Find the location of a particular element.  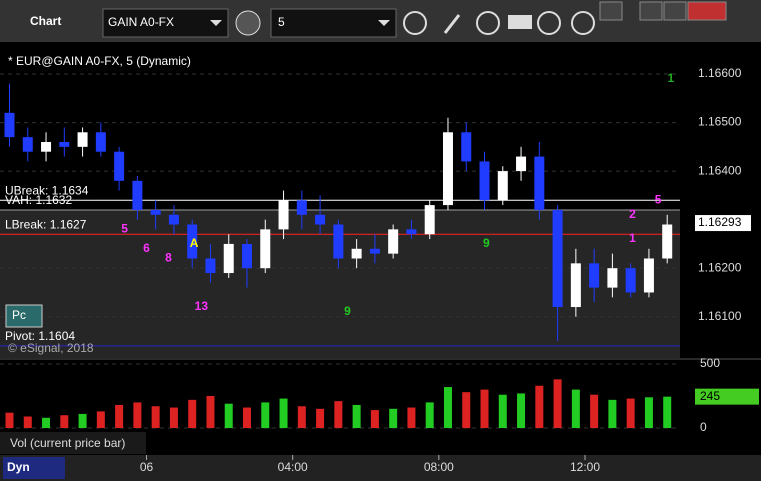

level-label: Pivot: 1.1604 is located at coordinates (40, 336).